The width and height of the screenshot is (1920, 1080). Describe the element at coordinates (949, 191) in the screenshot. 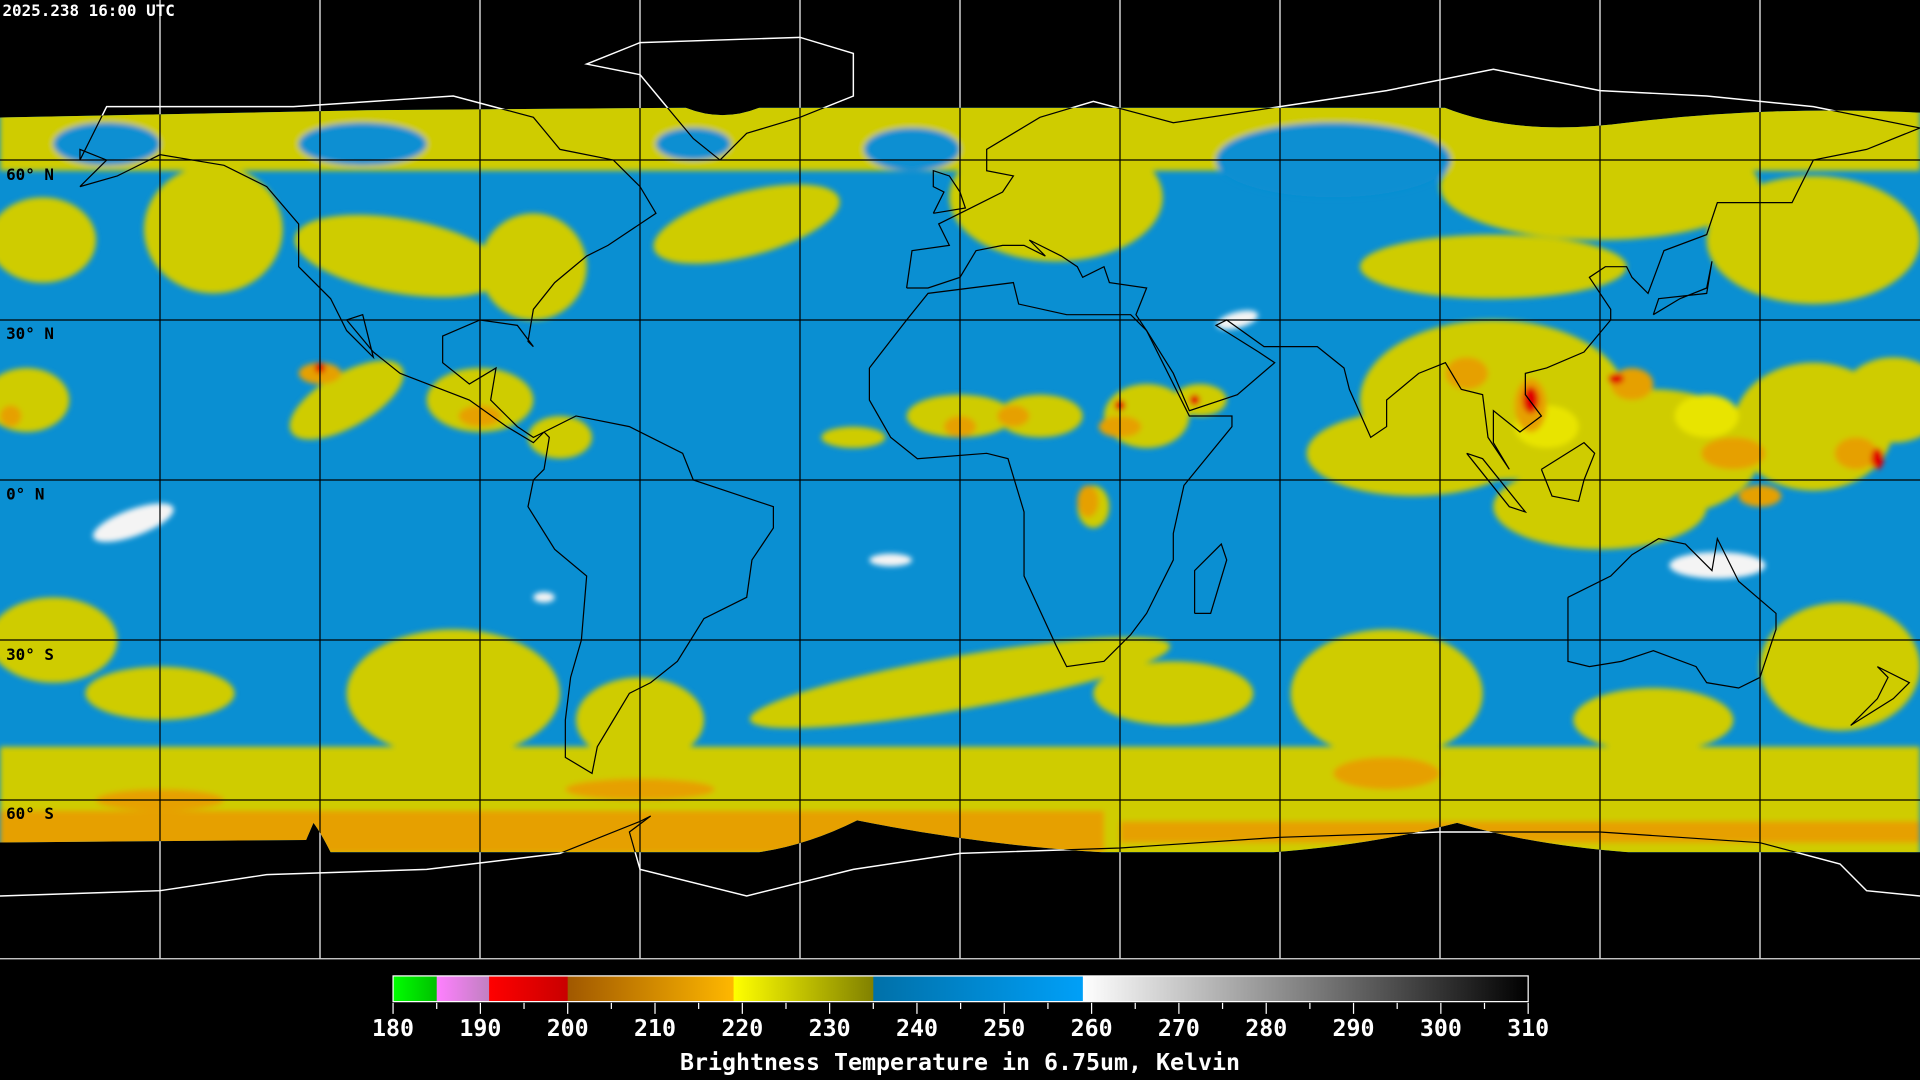

I see `coastline-great-britain` at that location.